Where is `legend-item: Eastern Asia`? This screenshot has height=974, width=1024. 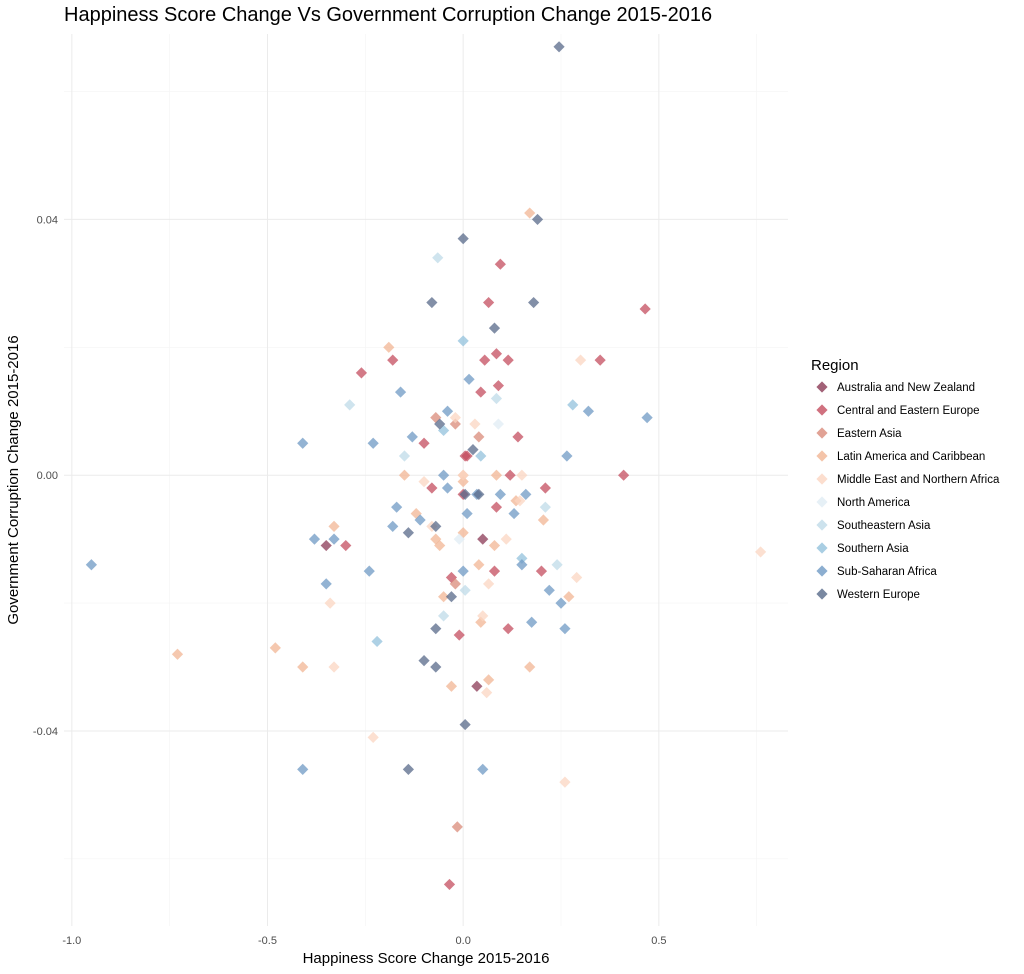 legend-item: Eastern Asia is located at coordinates (859, 433).